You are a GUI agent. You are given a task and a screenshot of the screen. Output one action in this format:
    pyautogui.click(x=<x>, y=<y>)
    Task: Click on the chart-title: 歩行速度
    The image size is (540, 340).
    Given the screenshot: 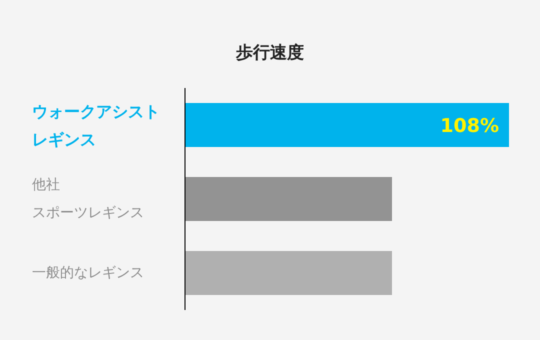 What is the action you would take?
    pyautogui.click(x=269, y=53)
    